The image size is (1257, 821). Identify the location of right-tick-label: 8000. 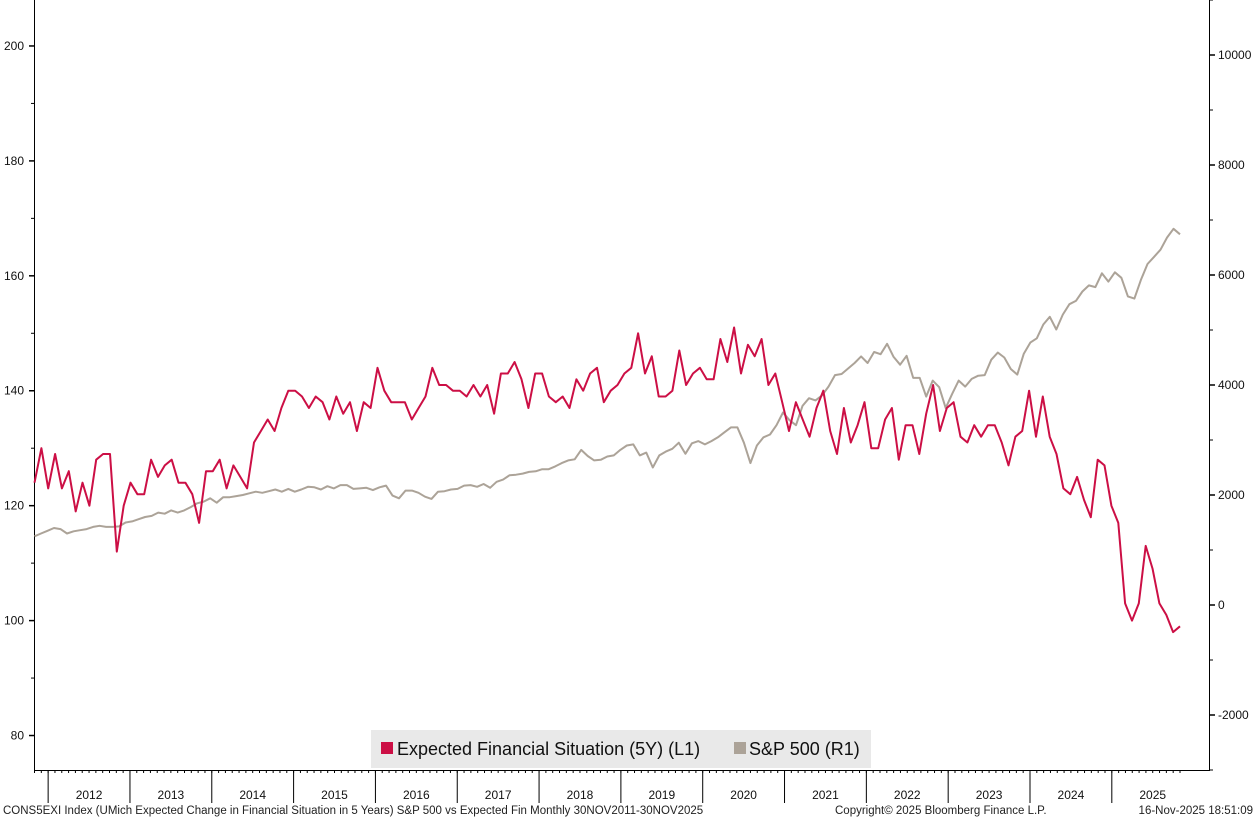
(1231, 165).